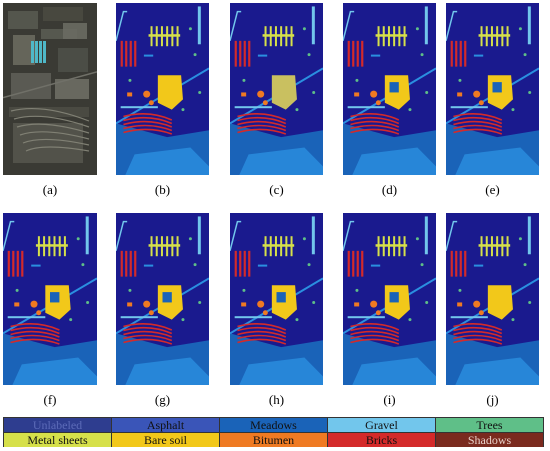 The image size is (550, 451). What do you see at coordinates (478, 265) in the screenshot?
I see `asphalt-strip` at bounding box center [478, 265].